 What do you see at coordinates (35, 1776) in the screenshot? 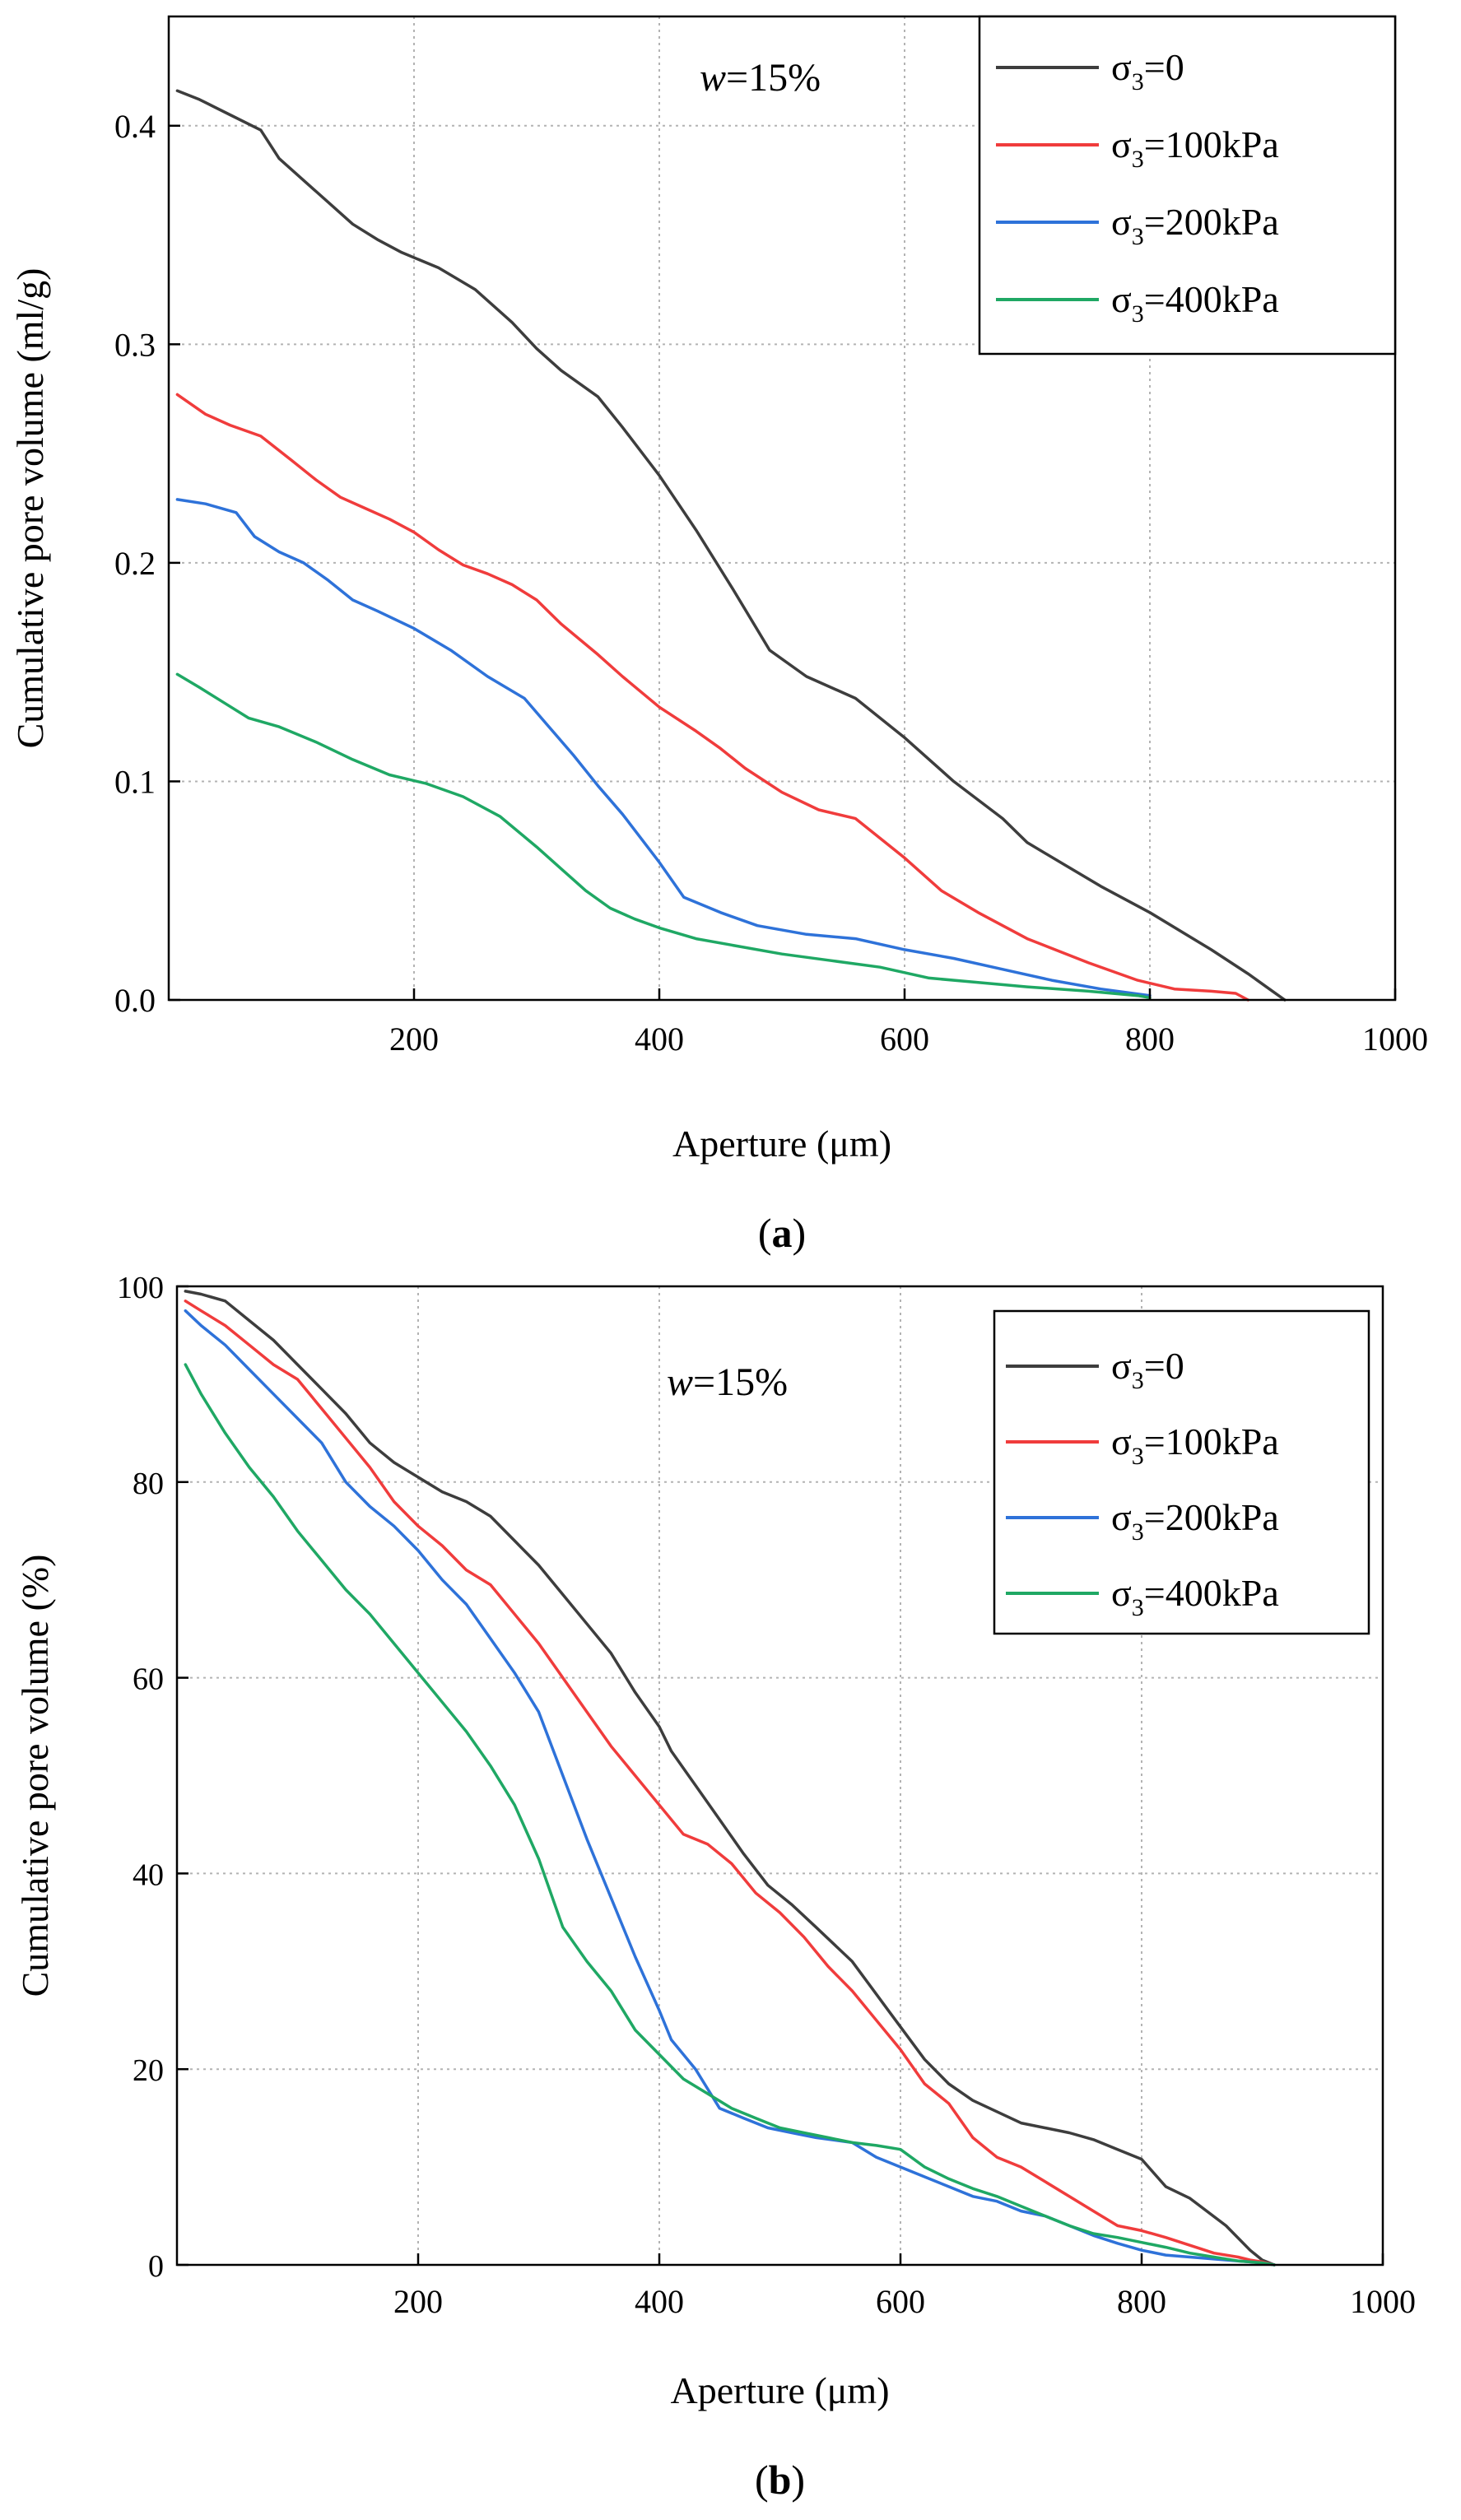
I see `b-y-axis-label: Cumulative pore volume (%)` at bounding box center [35, 1776].